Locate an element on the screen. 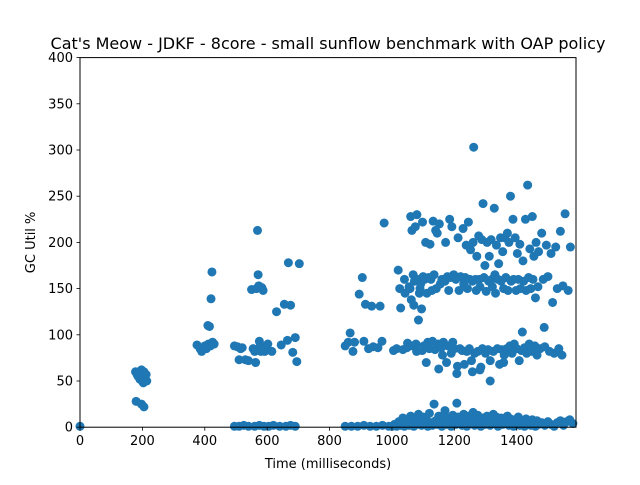 Image resolution: width=640 pixels, height=485 pixels. y-tick-label: 350 is located at coordinates (60, 104).